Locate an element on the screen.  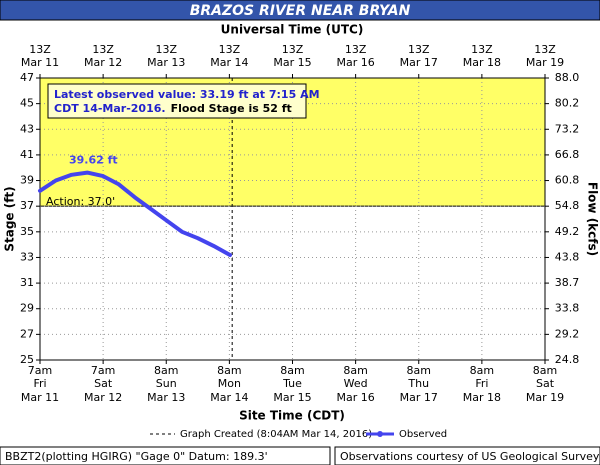
y2-axis-title: Flow (kcfs) is located at coordinates (593, 219).